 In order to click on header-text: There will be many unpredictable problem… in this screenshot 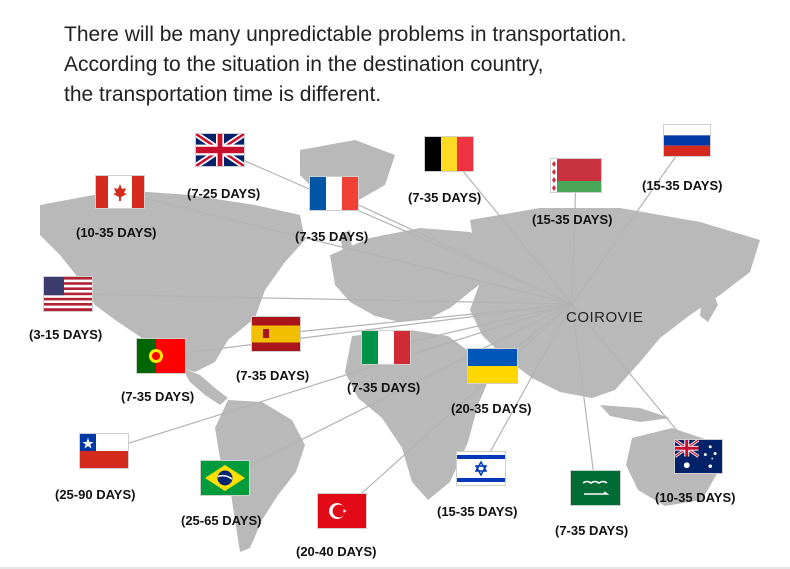, I will do `click(345, 65)`.